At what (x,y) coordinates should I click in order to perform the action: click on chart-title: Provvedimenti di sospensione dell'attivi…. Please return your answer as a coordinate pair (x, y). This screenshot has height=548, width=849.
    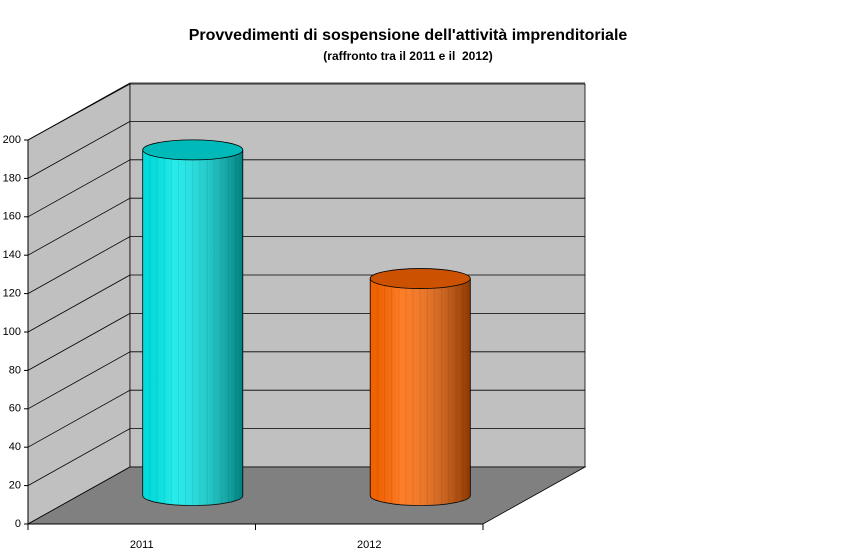
    Looking at the image, I should click on (408, 35).